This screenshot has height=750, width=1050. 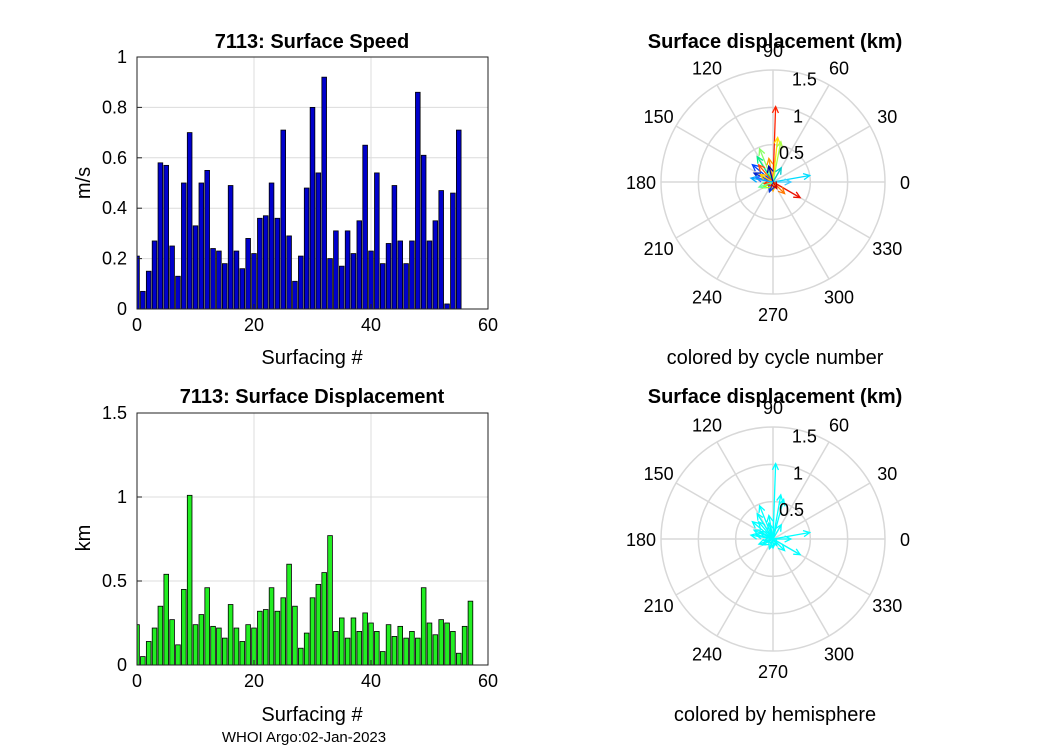 What do you see at coordinates (114, 107) in the screenshot?
I see `y-tick-label: 0.8` at bounding box center [114, 107].